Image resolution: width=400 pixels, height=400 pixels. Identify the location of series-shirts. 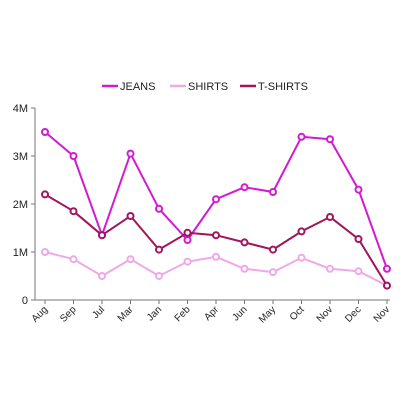
(216, 269).